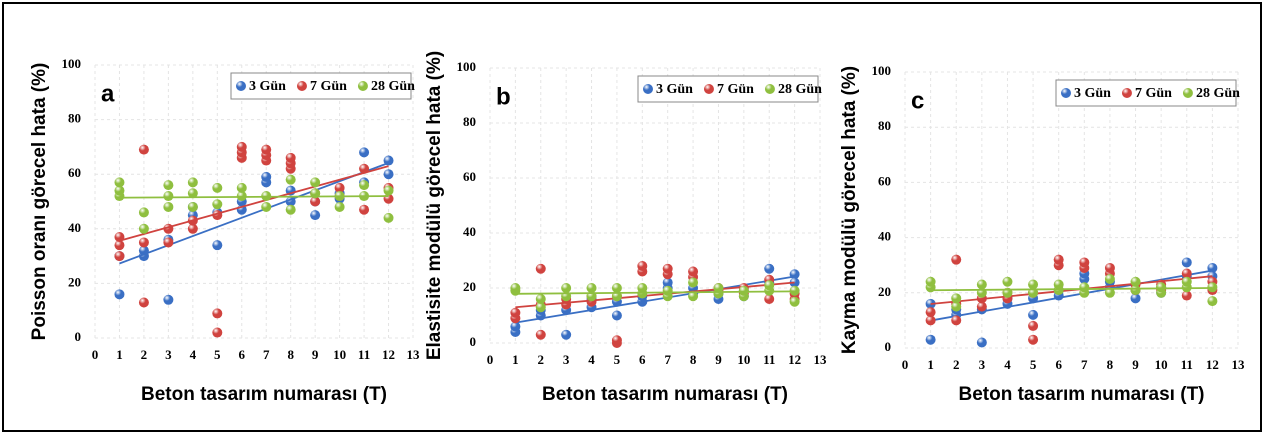 This screenshot has width=1266, height=436. Describe the element at coordinates (917, 100) in the screenshot. I see `panel-label: c` at that location.